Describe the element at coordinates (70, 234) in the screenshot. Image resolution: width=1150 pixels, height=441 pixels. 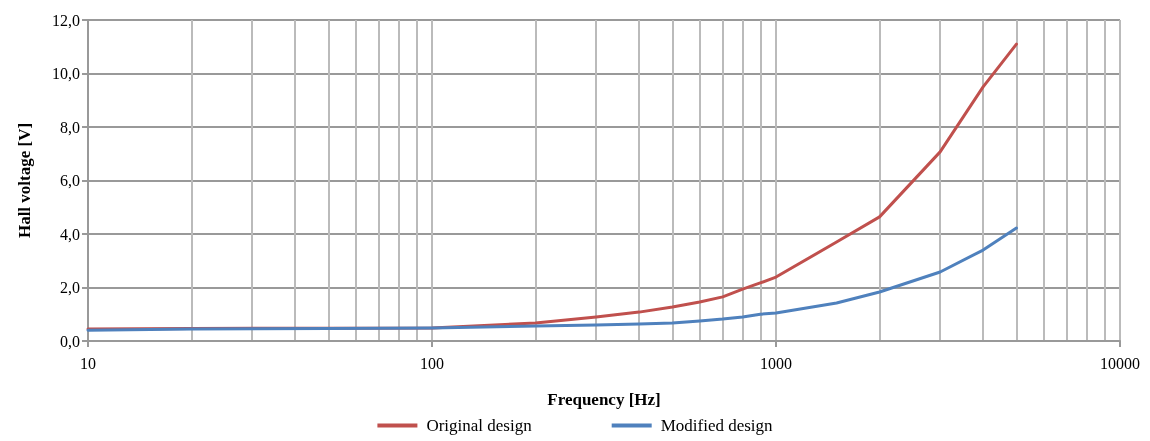
I see `y-tick-label: 4,0` at that location.